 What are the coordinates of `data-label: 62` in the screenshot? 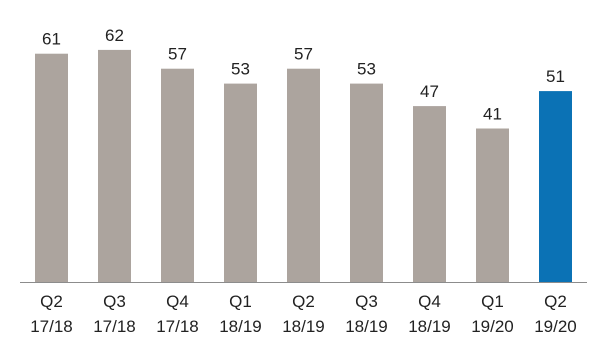 It's located at (114, 35).